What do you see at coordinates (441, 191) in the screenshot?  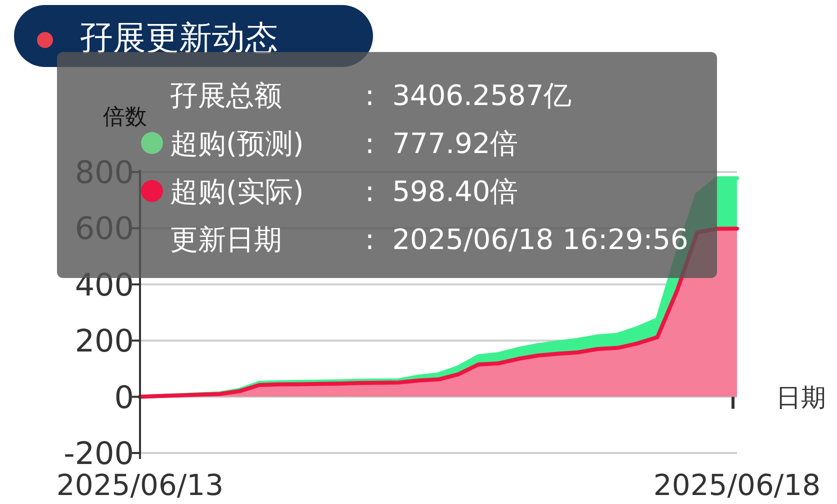 I see `annotation: : 598.40倍` at bounding box center [441, 191].